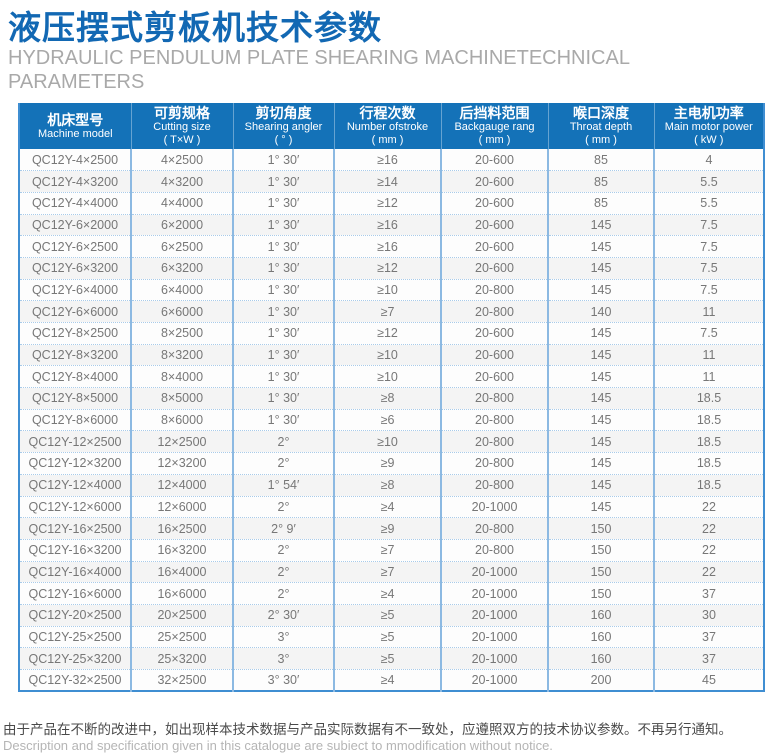 This screenshot has width=780, height=755. What do you see at coordinates (388, 463) in the screenshot?
I see `cell-value: ≥9` at bounding box center [388, 463].